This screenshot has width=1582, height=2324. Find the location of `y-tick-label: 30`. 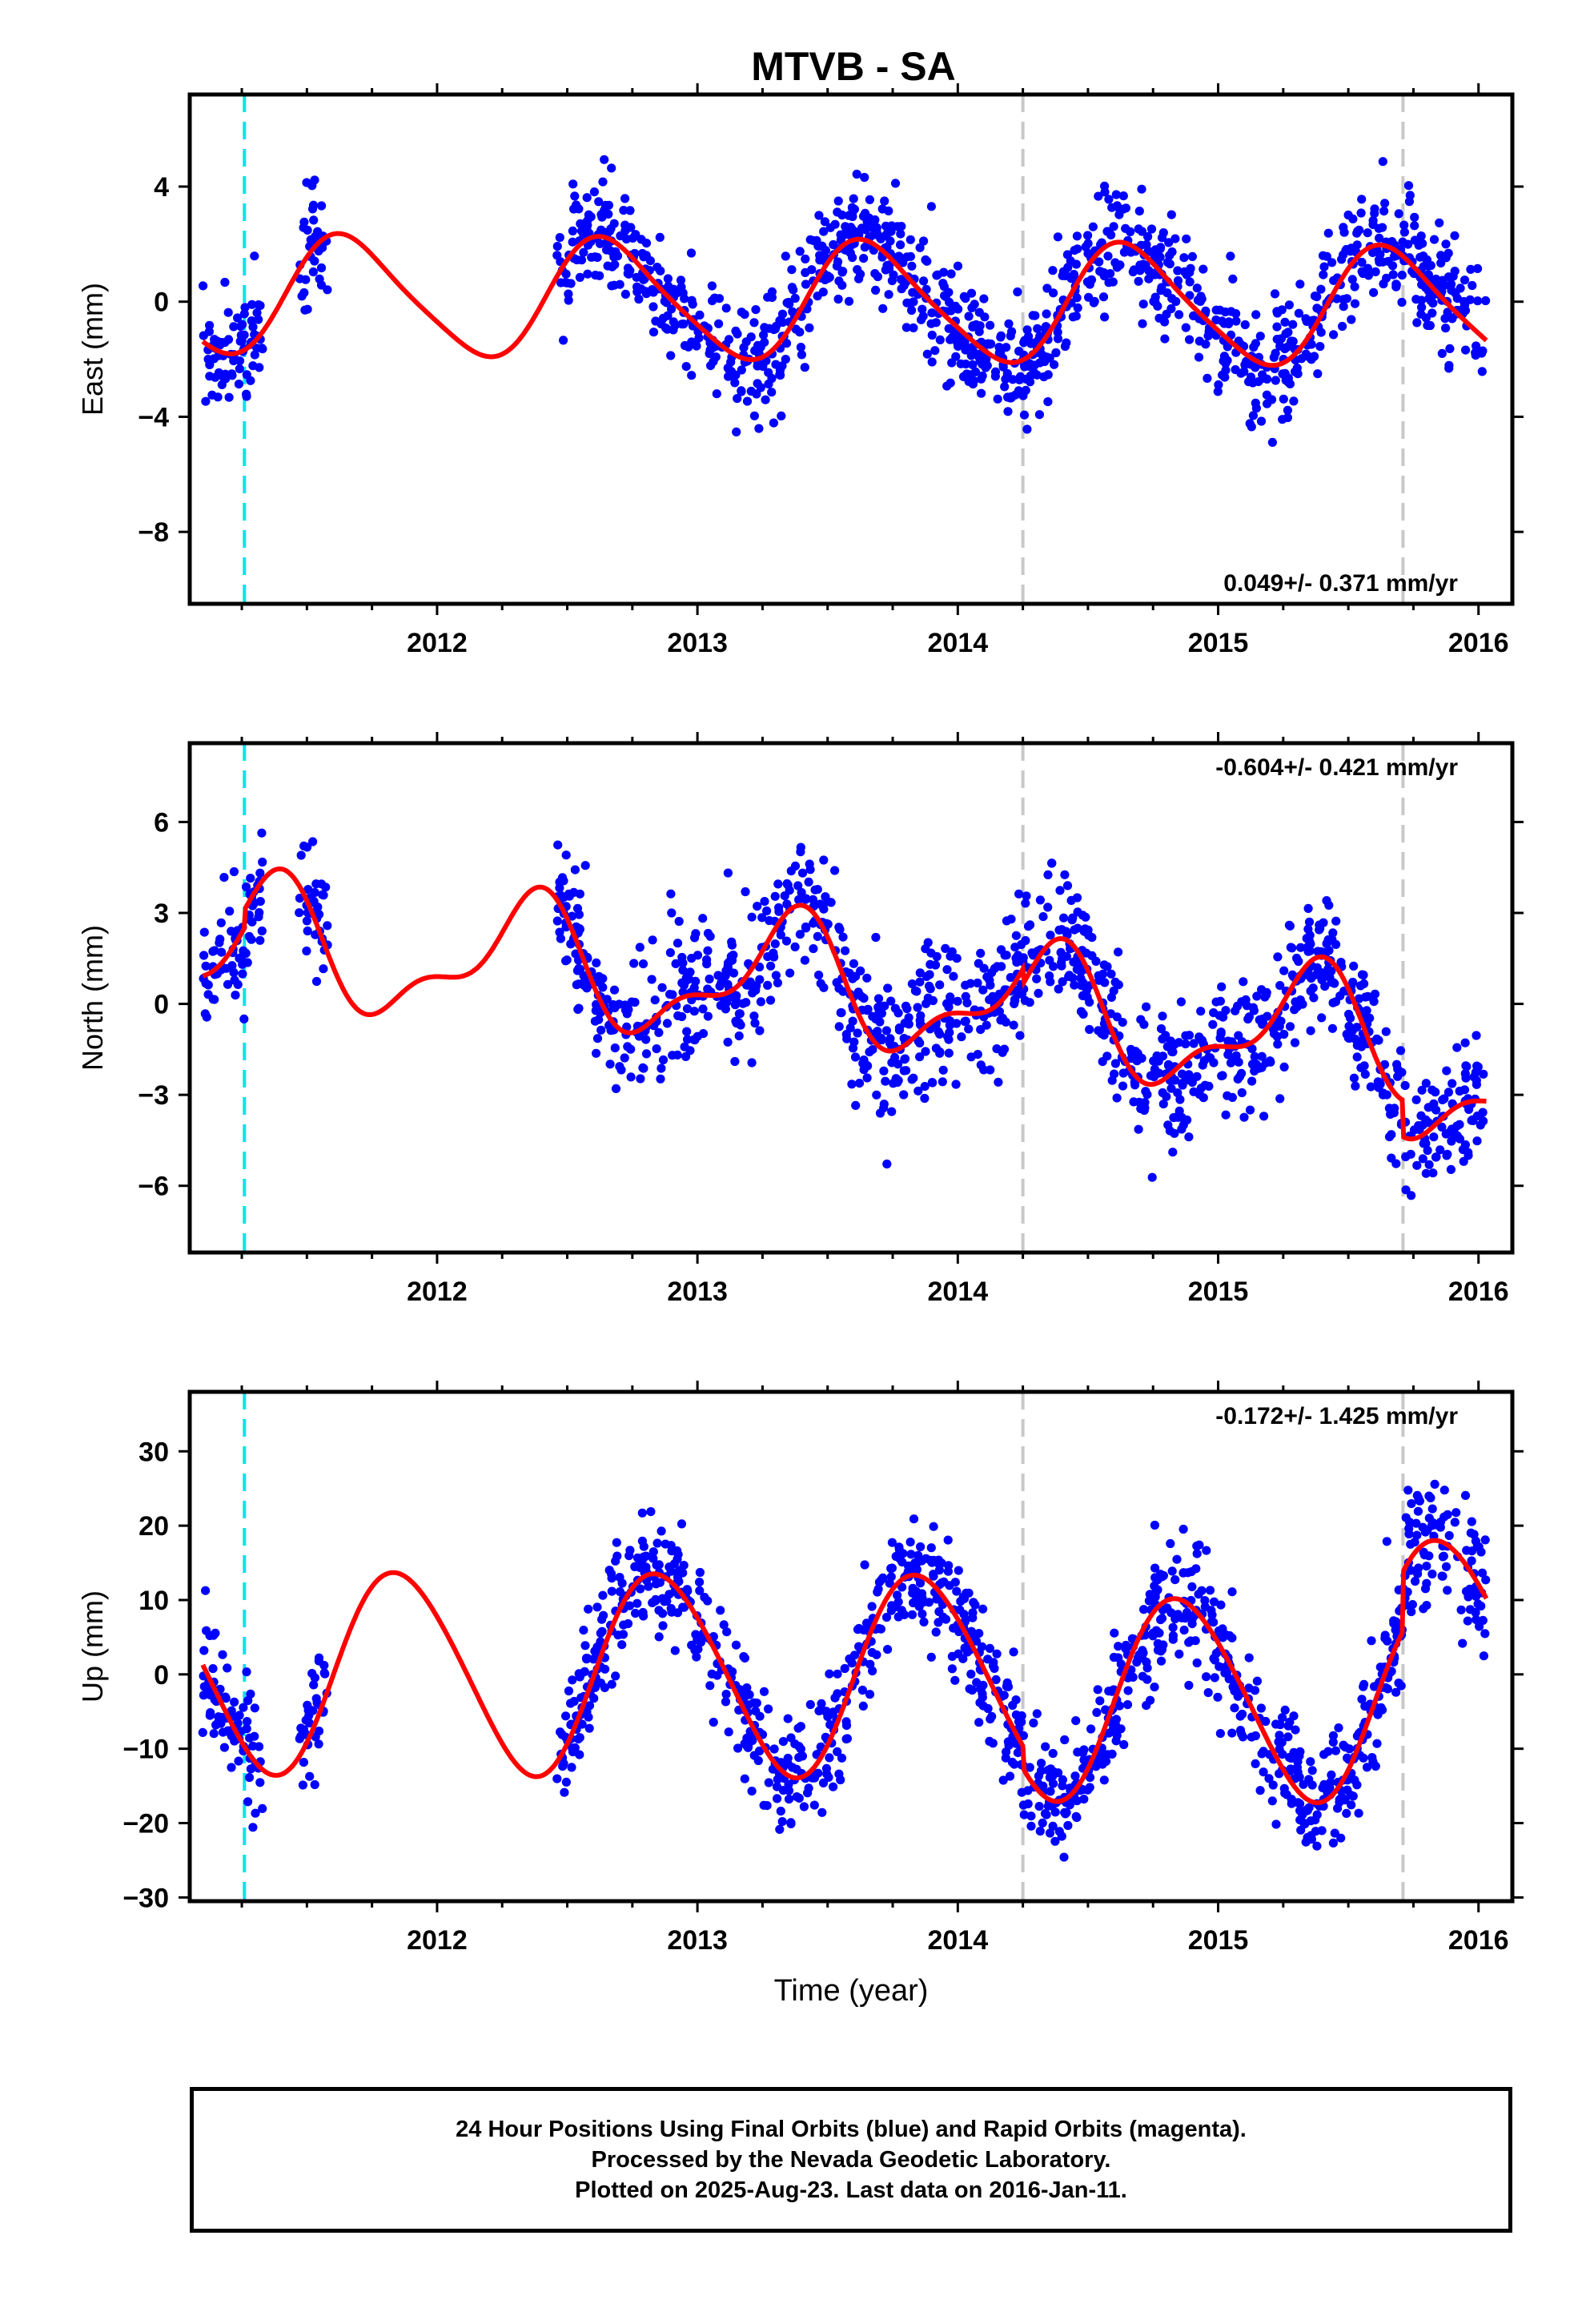

y-tick-label: 30 is located at coordinates (154, 1452).